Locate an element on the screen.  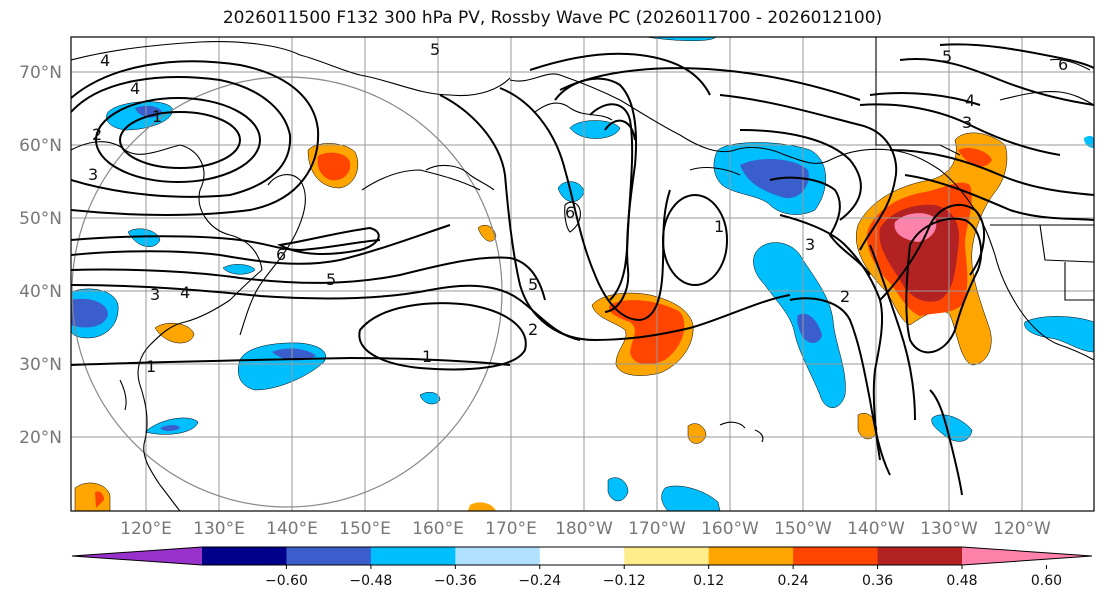
lat-label: 40°N is located at coordinates (40, 292).